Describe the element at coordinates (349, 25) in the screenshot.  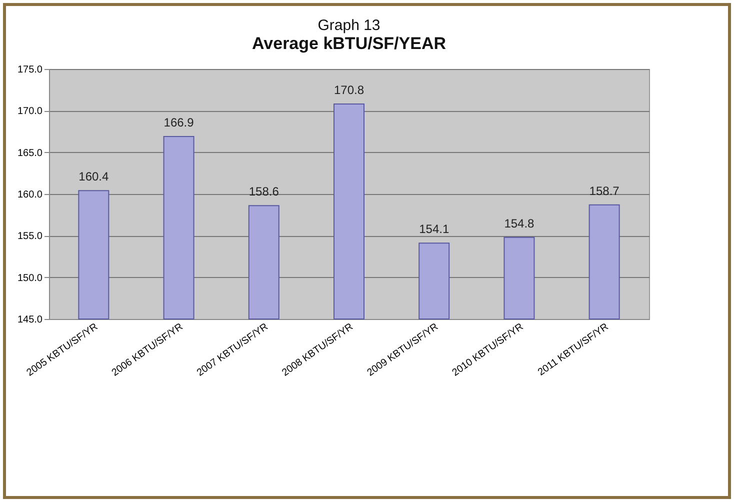
I see `chart-title: Graph 13` at that location.